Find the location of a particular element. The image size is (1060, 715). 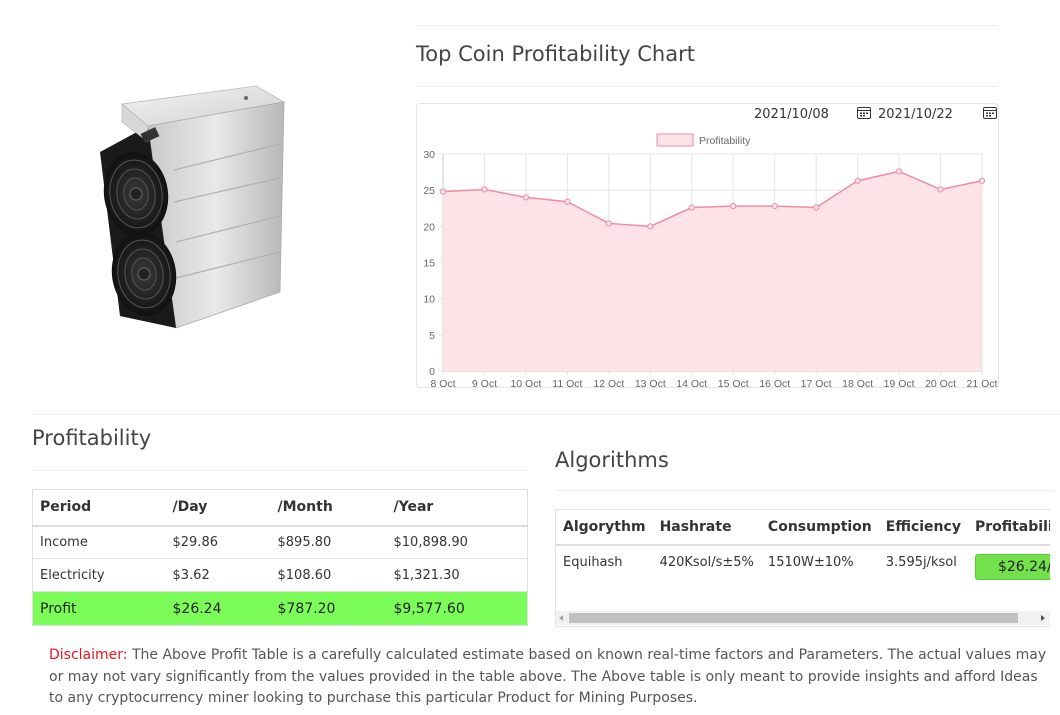

series-area-fill is located at coordinates (712, 271).